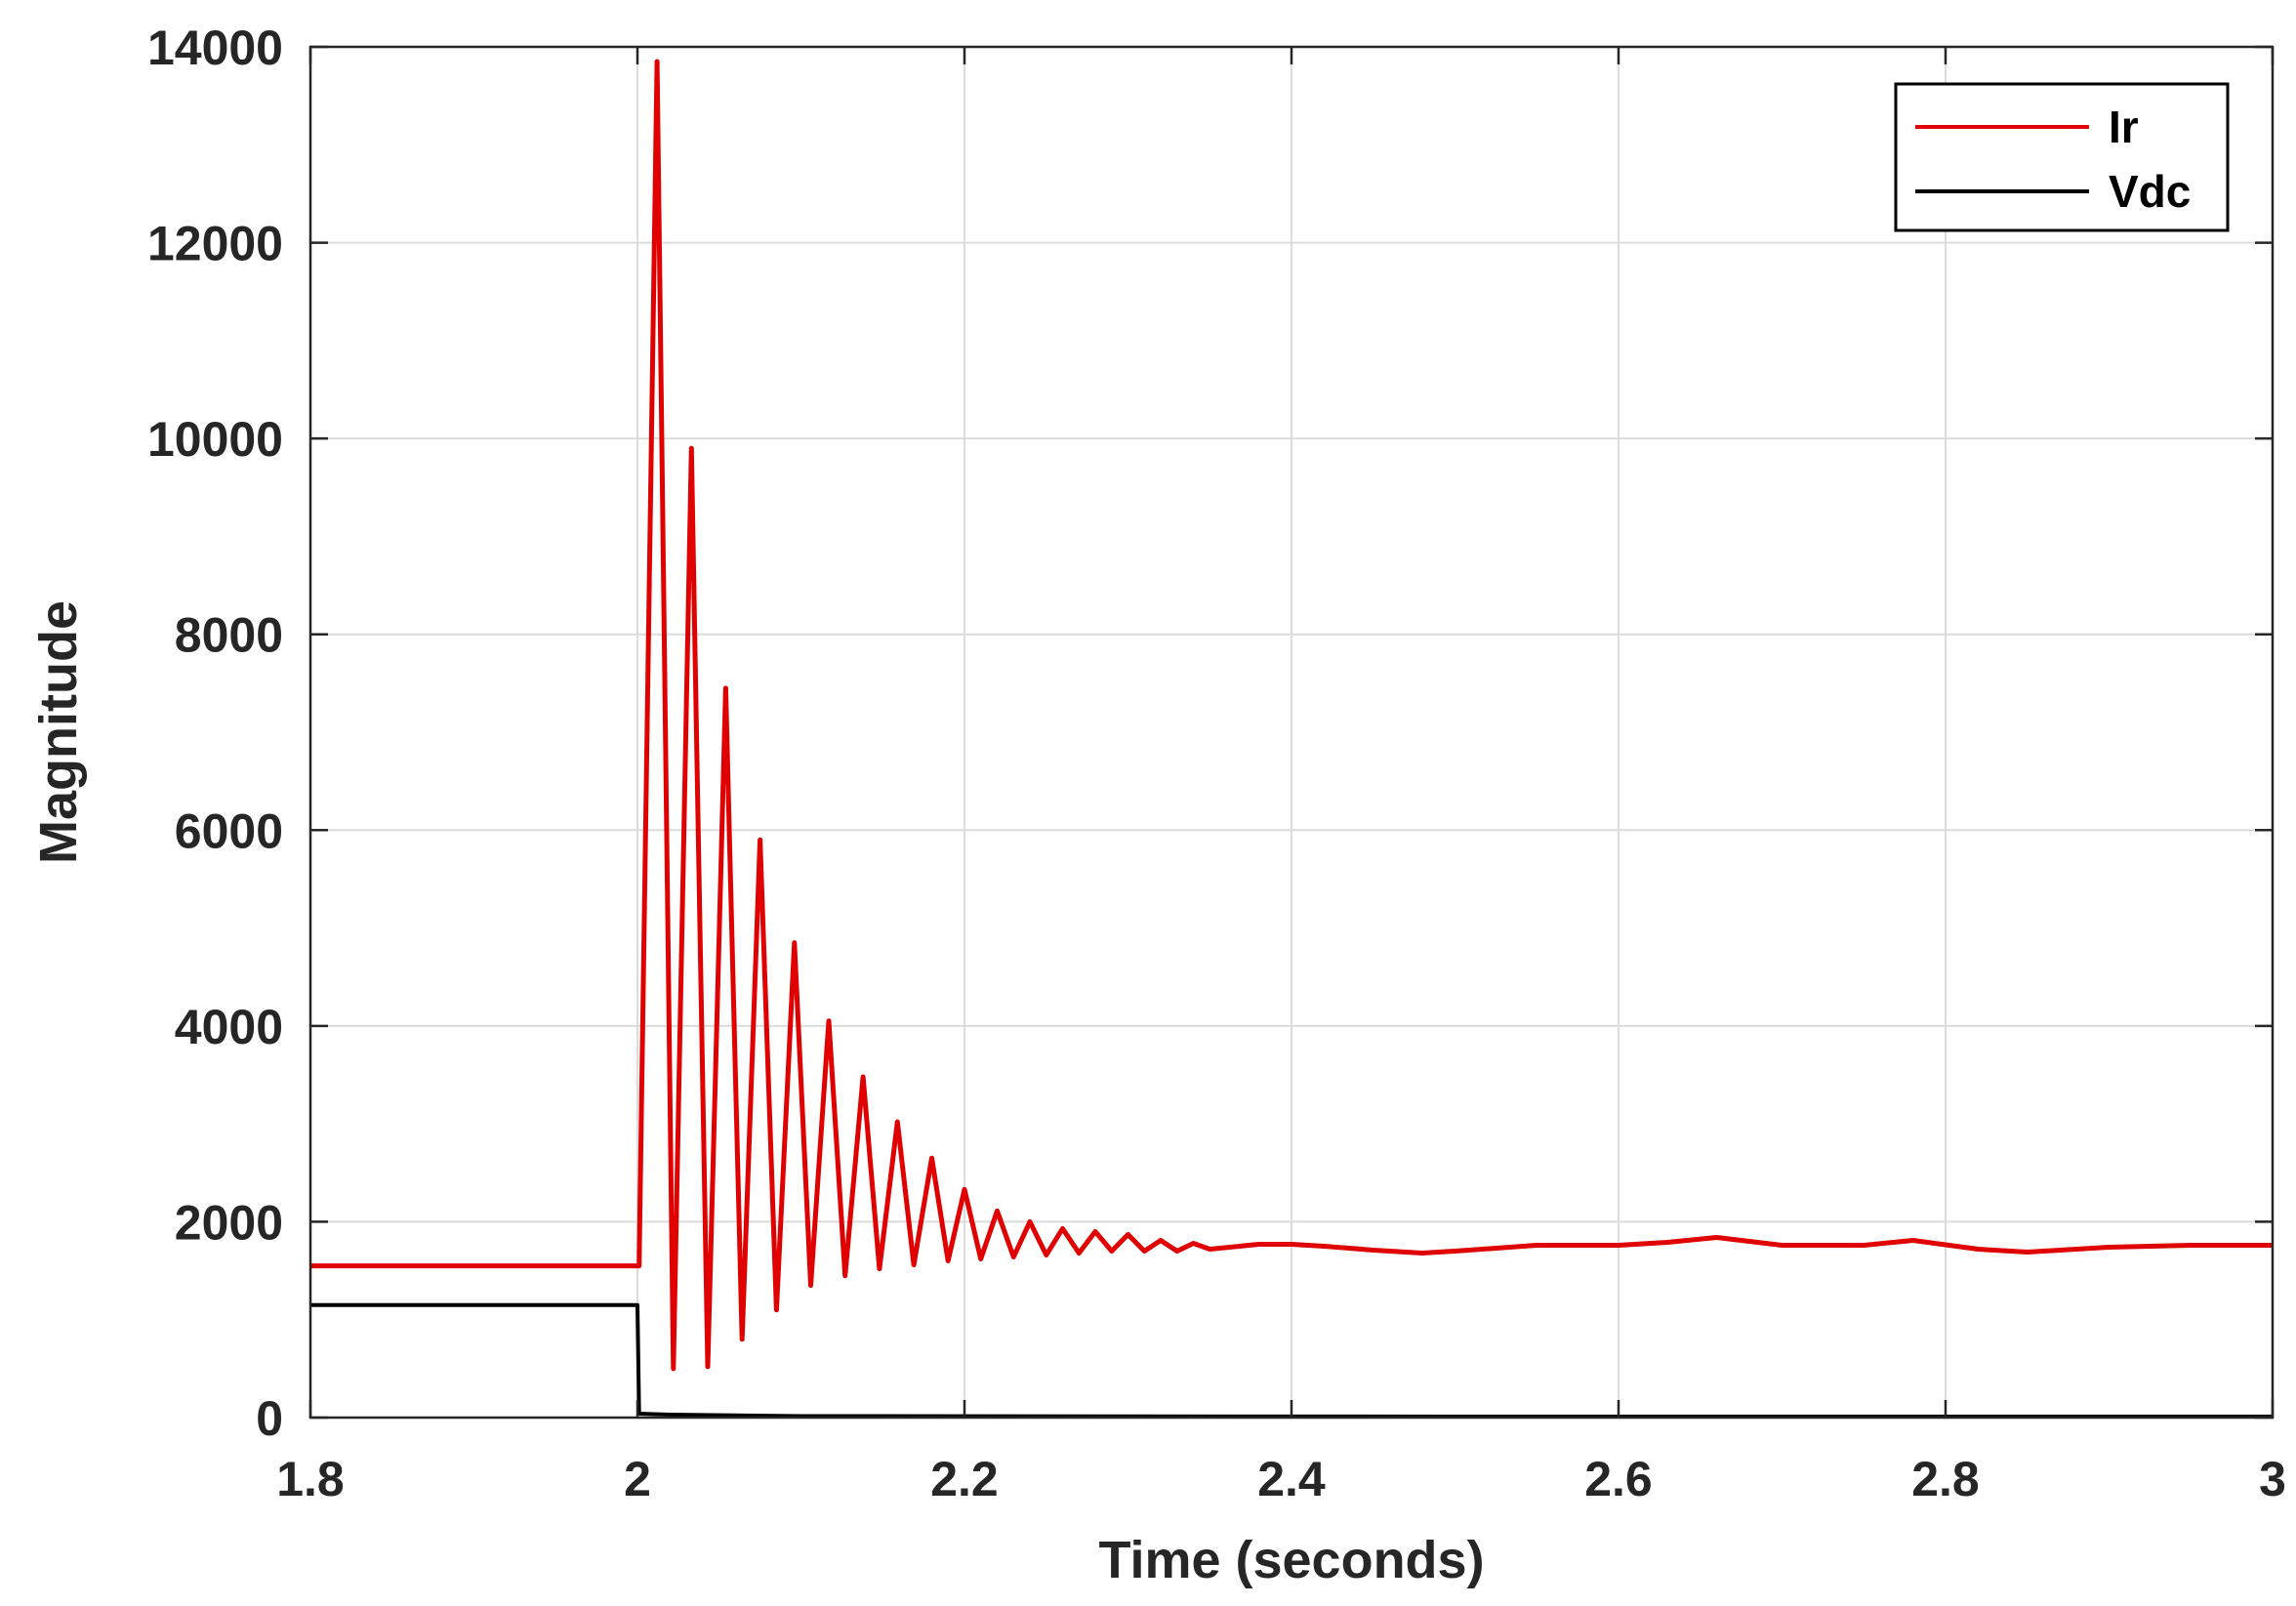  What do you see at coordinates (2150, 192) in the screenshot?
I see `legend-label-vdc: Vdc` at bounding box center [2150, 192].